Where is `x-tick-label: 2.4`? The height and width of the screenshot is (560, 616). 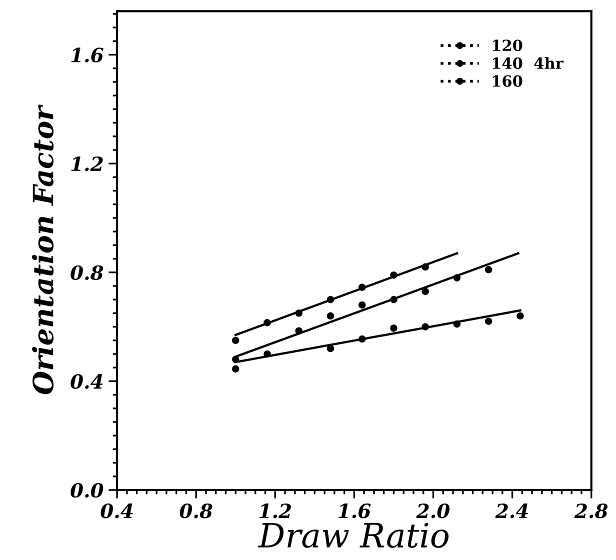 x-tick-label: 2.4 is located at coordinates (511, 511).